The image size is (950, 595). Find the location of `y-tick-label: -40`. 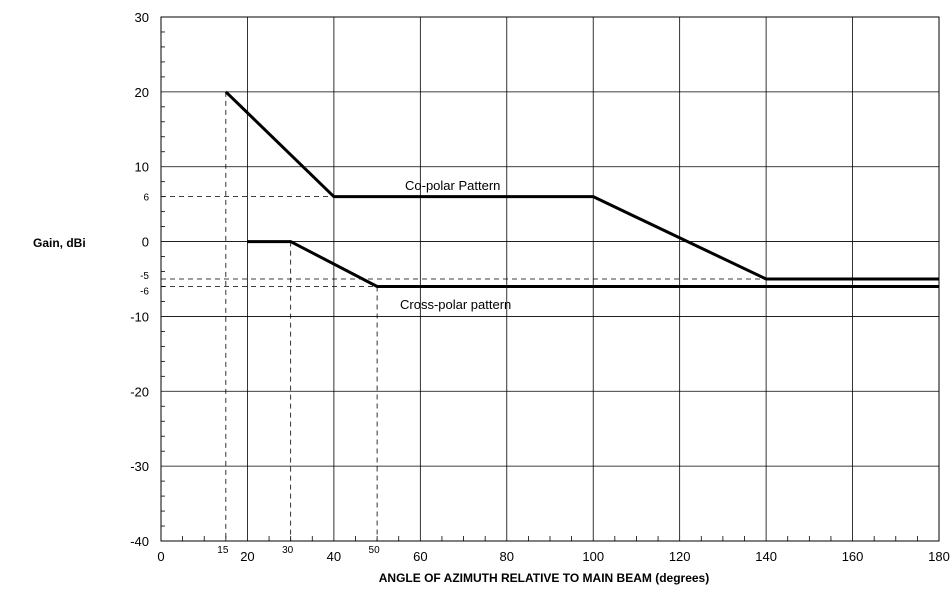

y-tick-label: -40 is located at coordinates (139, 541).